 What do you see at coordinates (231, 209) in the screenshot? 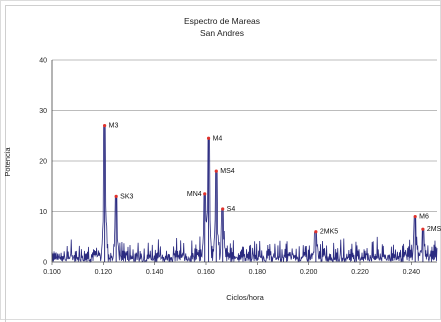
I see `peak-label: S4` at bounding box center [231, 209].